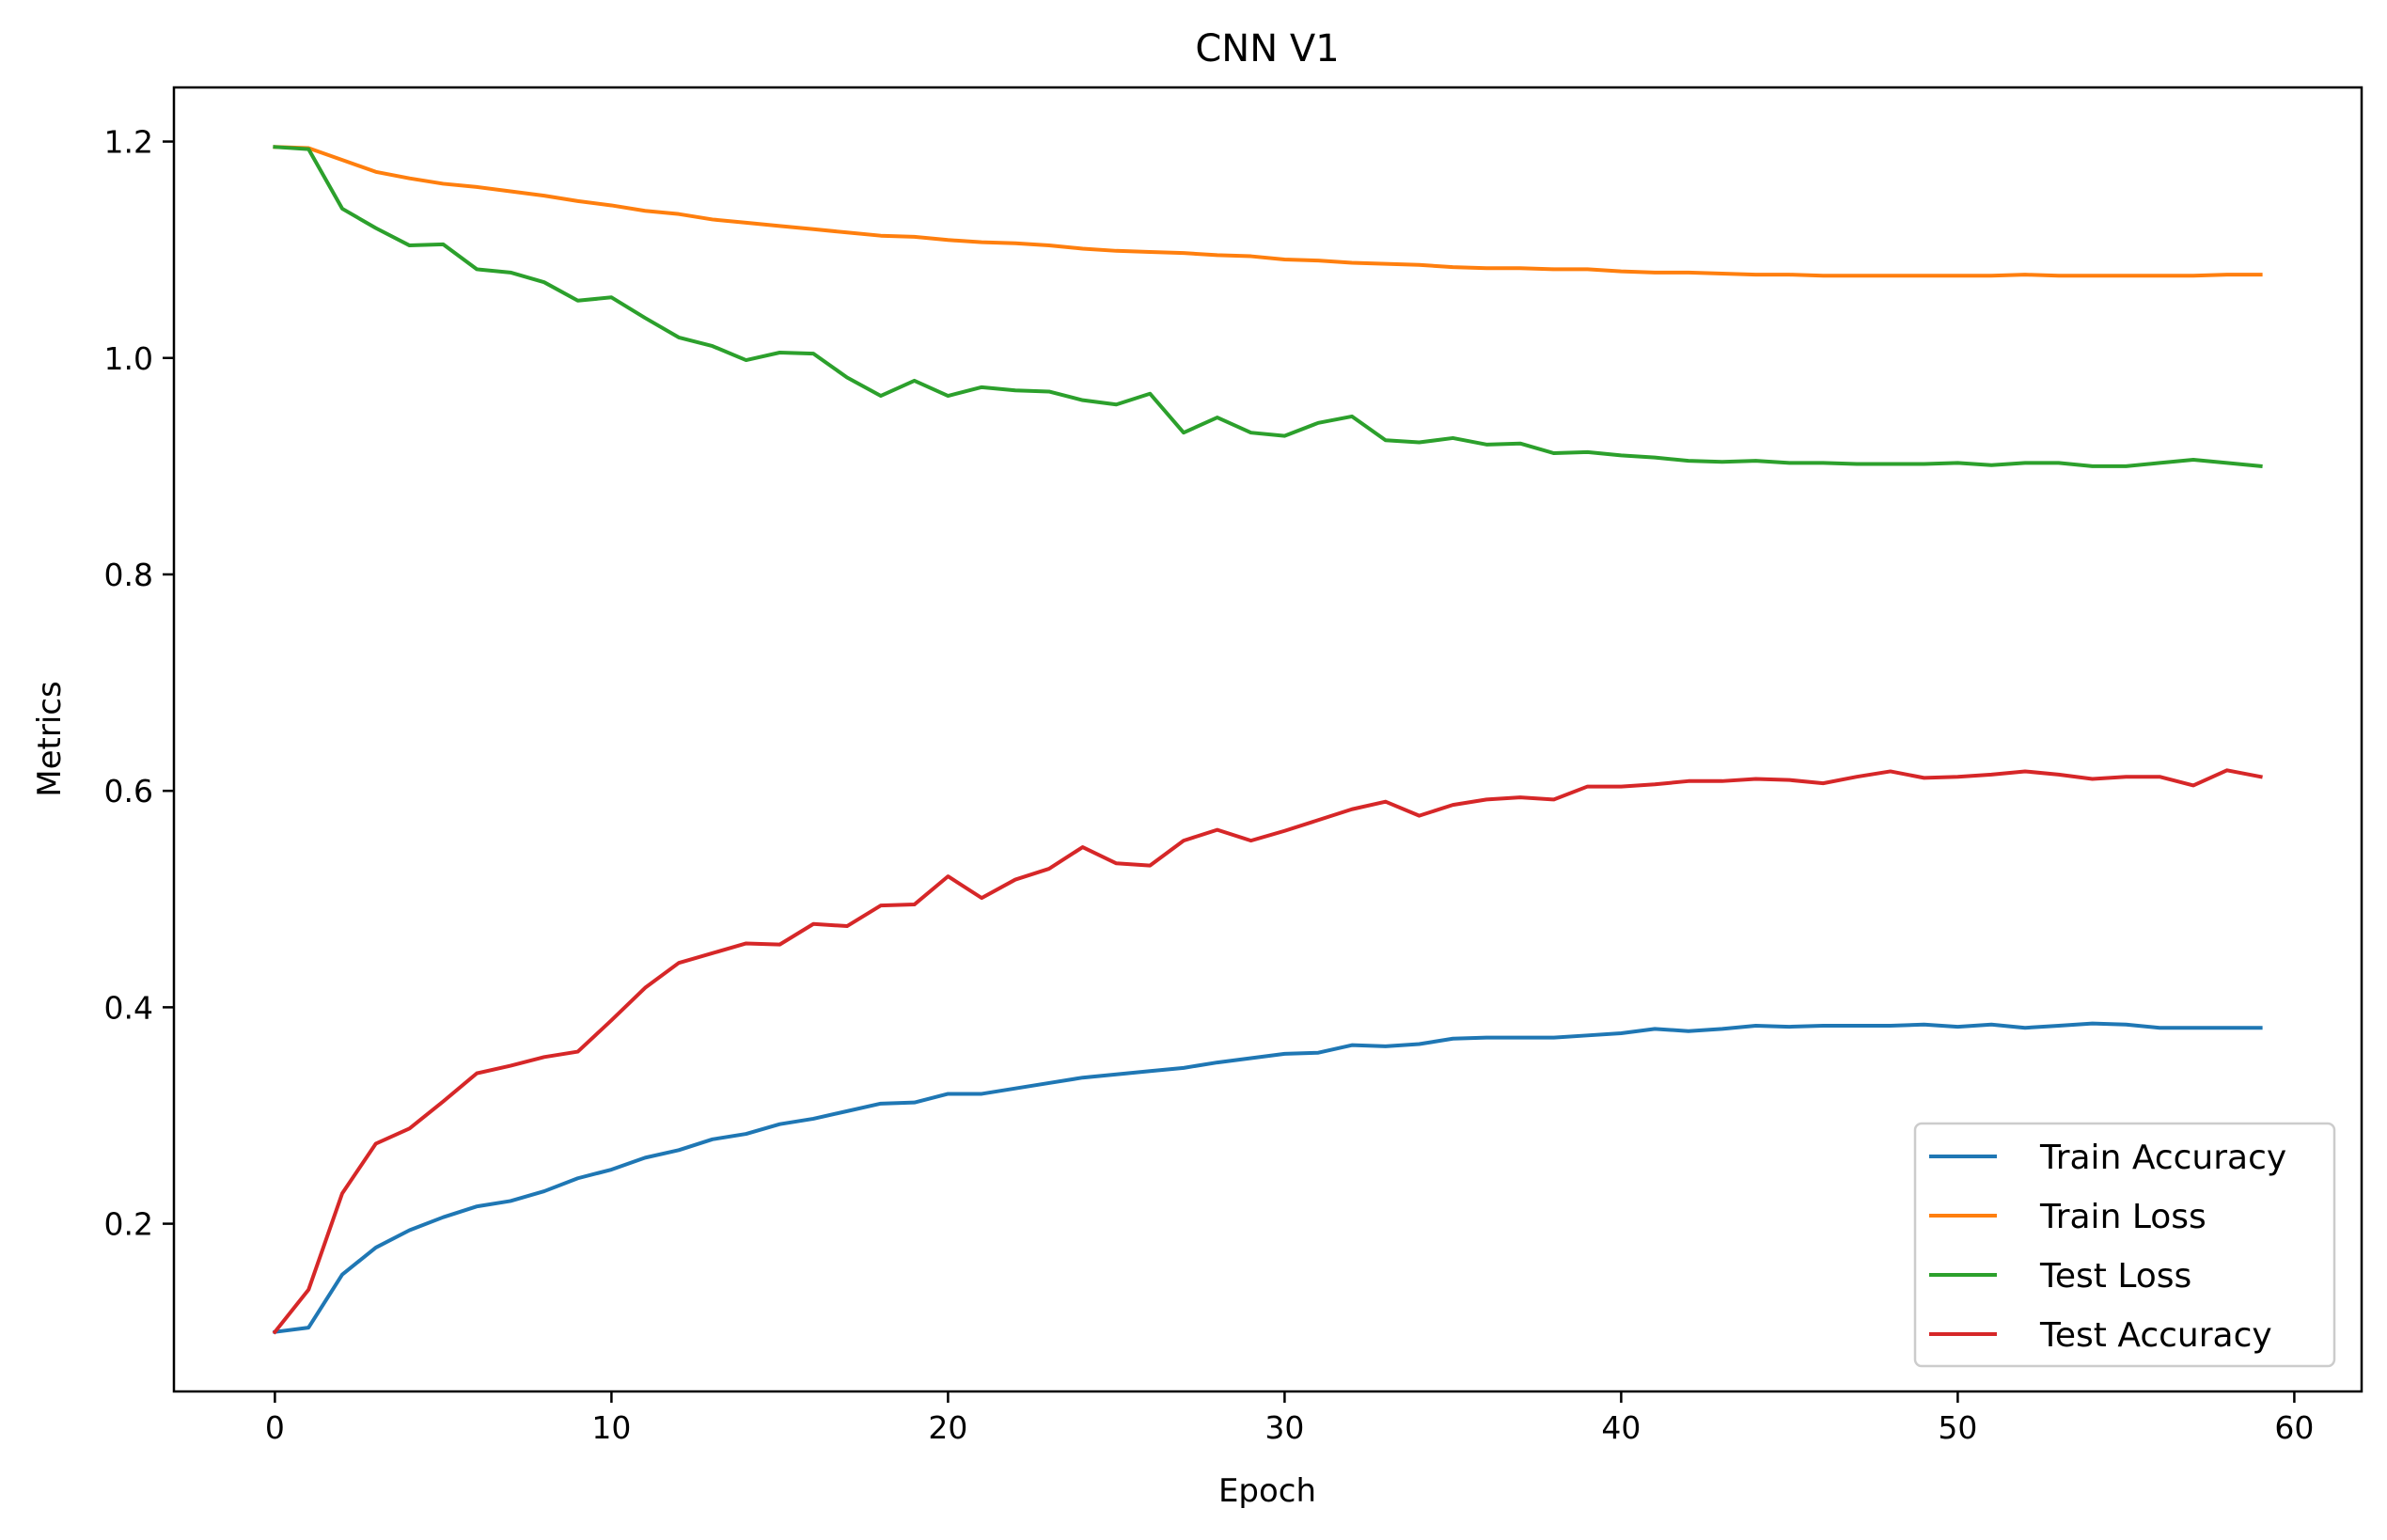  What do you see at coordinates (128, 359) in the screenshot?
I see `y-tick-label: 1.0` at bounding box center [128, 359].